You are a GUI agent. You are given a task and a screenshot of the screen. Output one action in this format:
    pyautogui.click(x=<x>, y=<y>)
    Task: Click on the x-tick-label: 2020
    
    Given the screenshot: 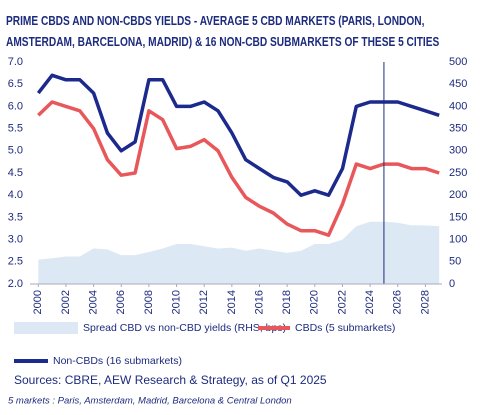 What is the action you would take?
    pyautogui.click(x=315, y=302)
    